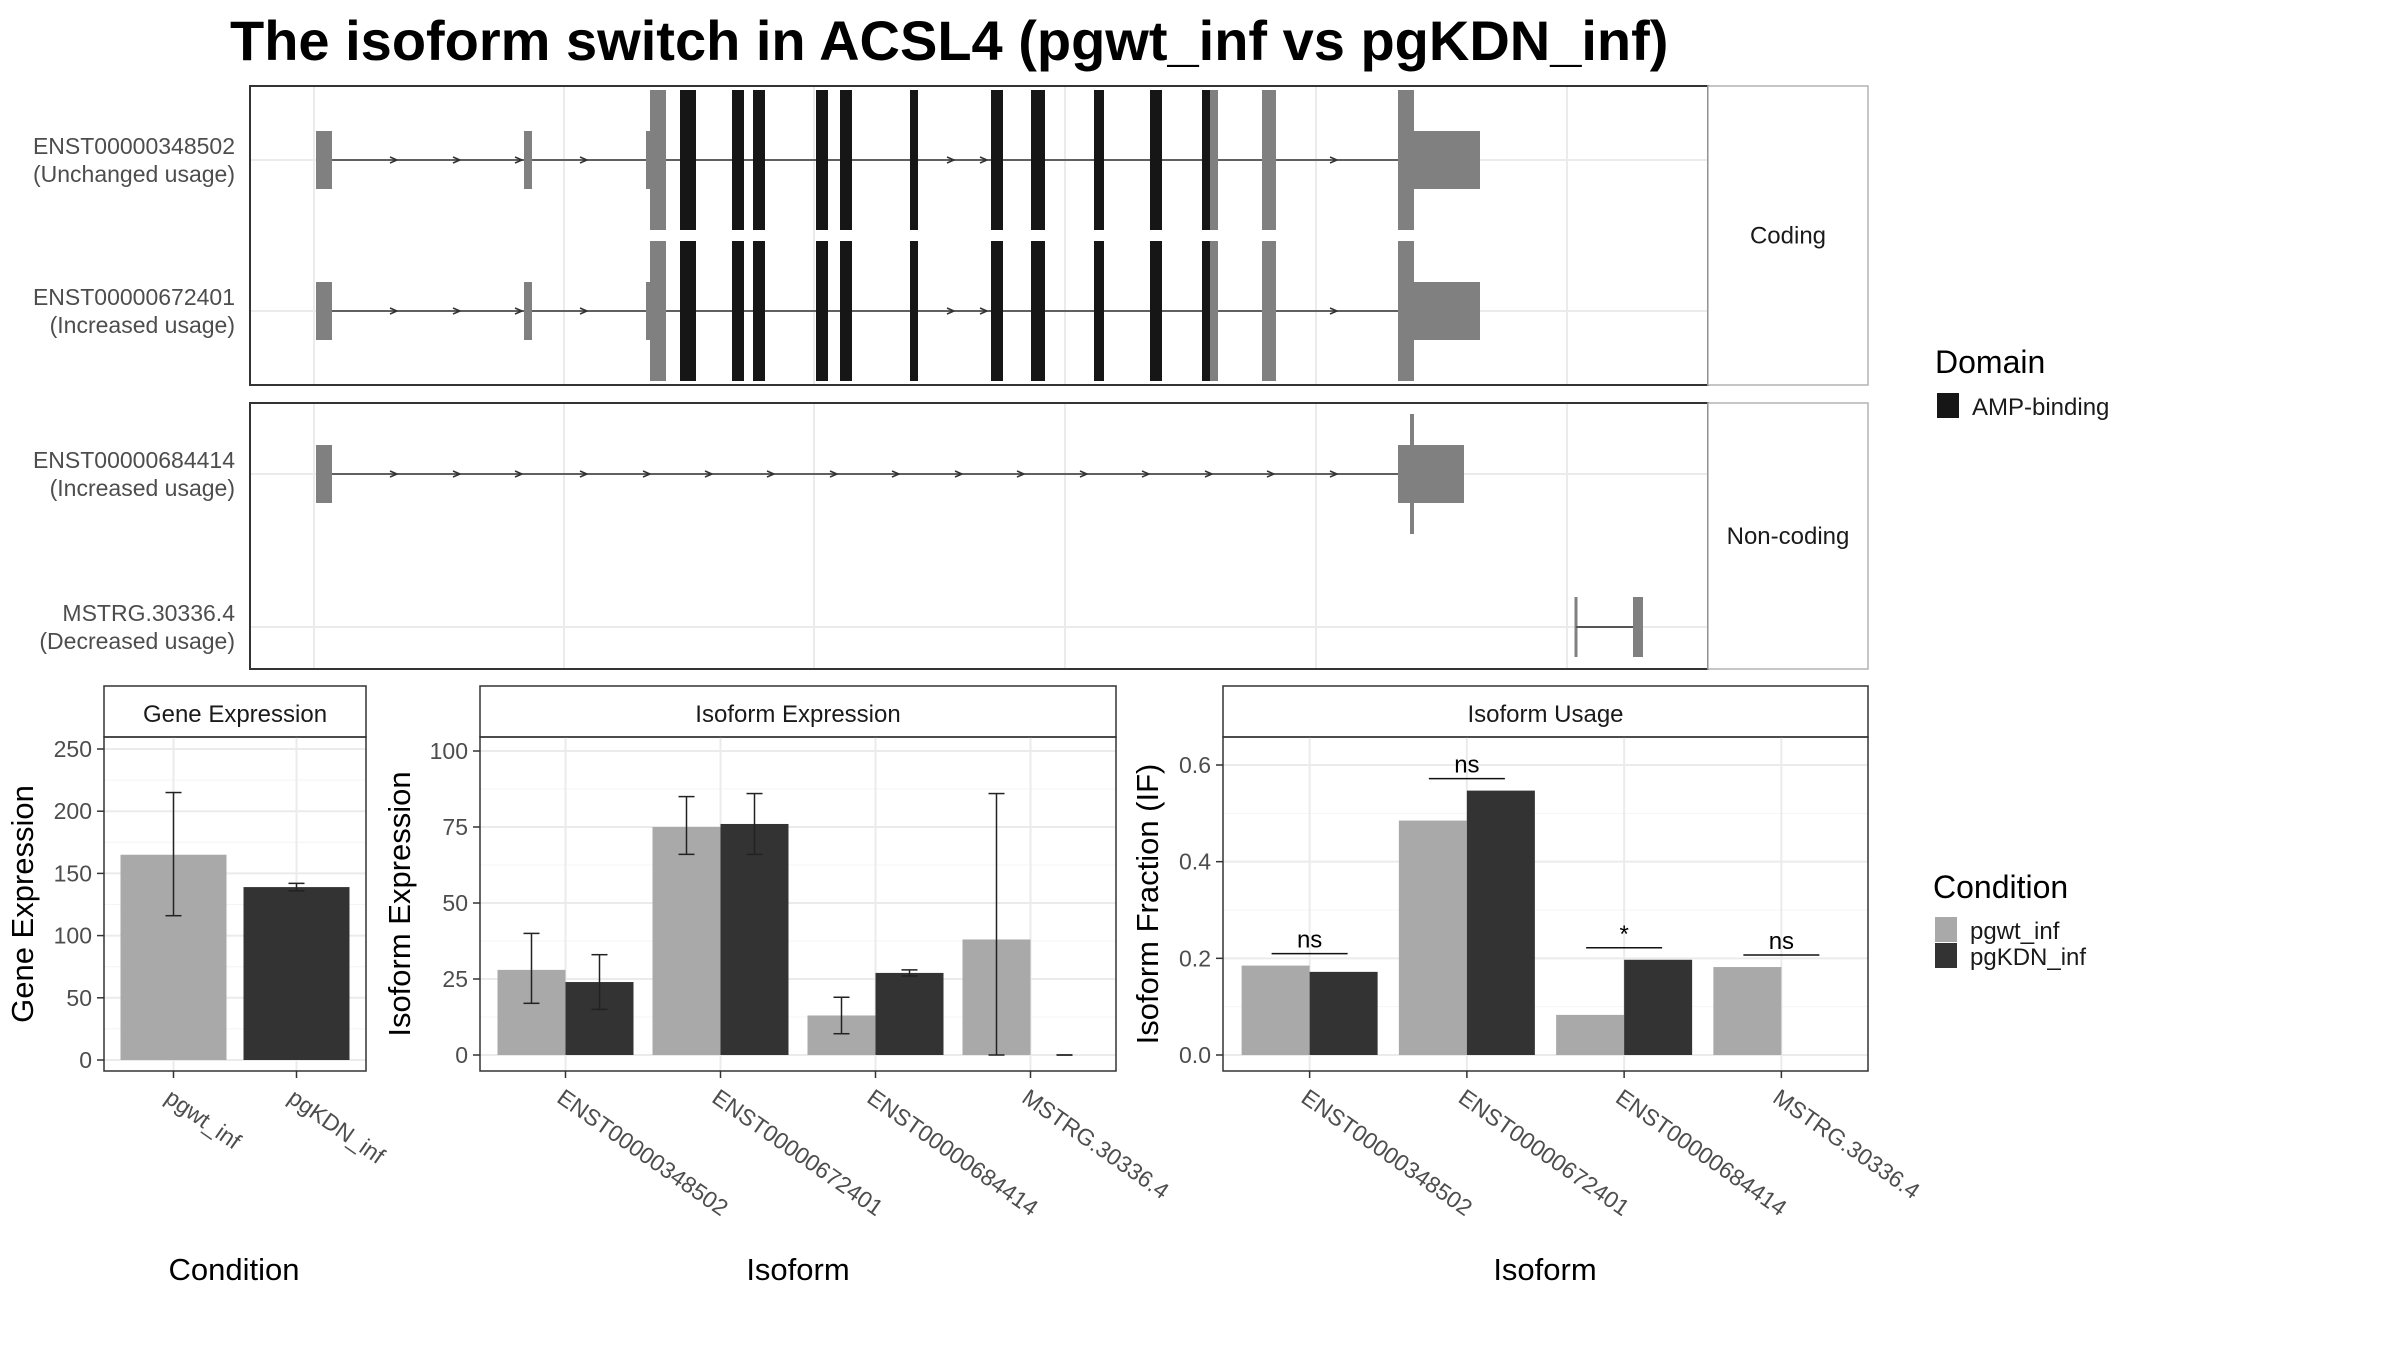  Describe the element at coordinates (137, 641) in the screenshot. I see `isoform-label-note: (Decreased usage)` at that location.